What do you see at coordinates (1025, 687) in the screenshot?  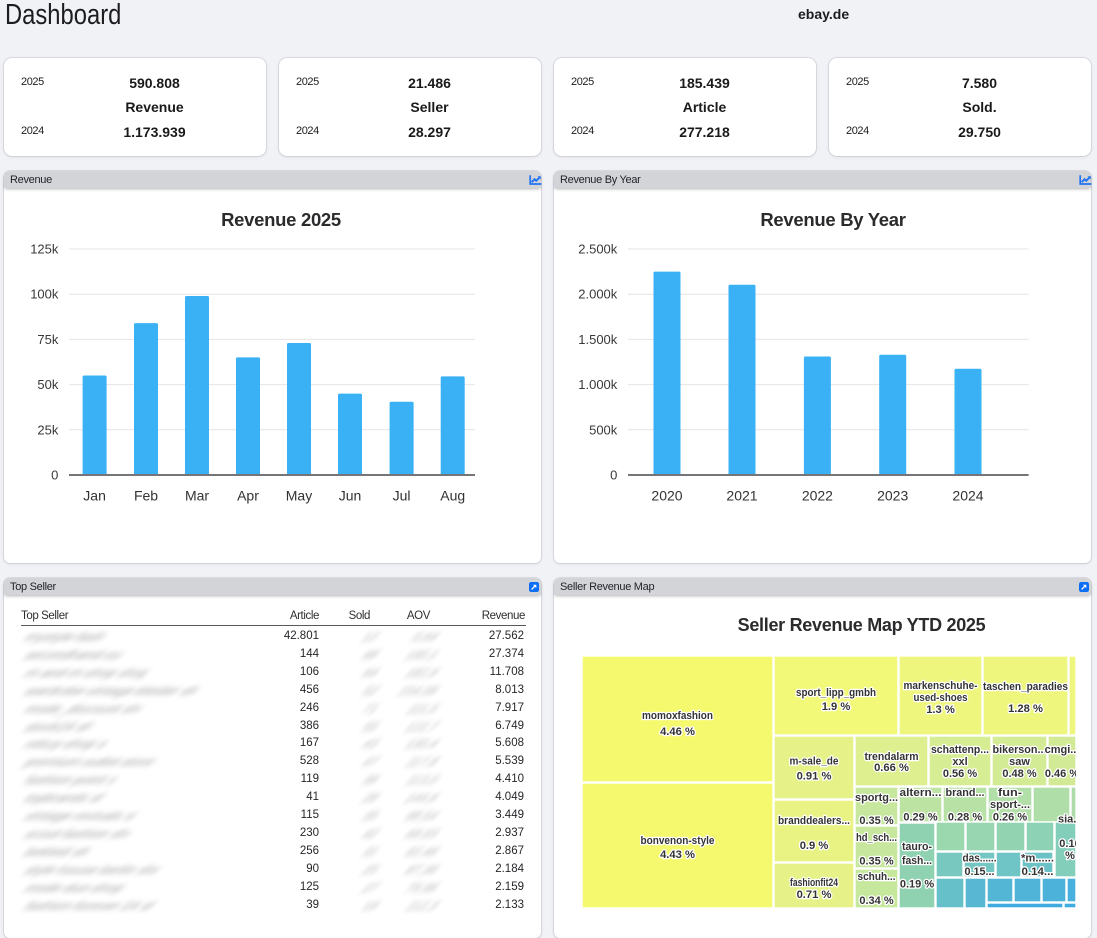 I see `svg-text: taschen_paradies` at bounding box center [1025, 687].